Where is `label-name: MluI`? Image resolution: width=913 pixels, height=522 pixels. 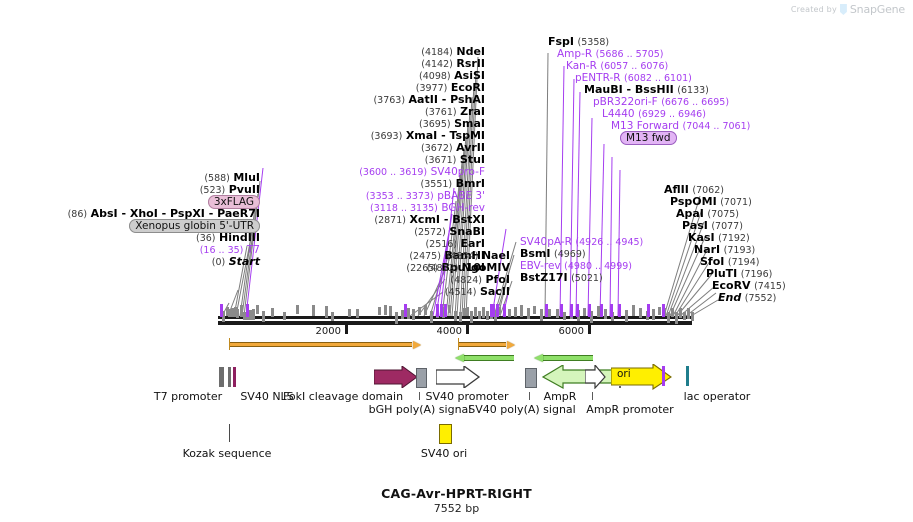 label-name: MluI is located at coordinates (246, 177).